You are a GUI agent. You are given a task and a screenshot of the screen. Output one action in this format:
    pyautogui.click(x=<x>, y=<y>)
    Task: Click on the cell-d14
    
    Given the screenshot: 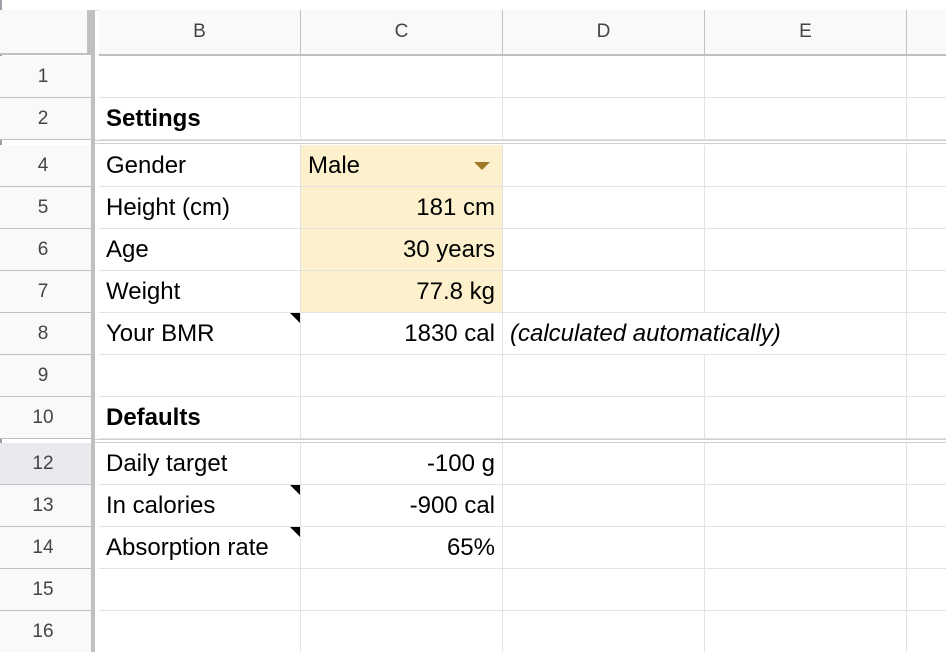 What is the action you would take?
    pyautogui.click(x=604, y=548)
    